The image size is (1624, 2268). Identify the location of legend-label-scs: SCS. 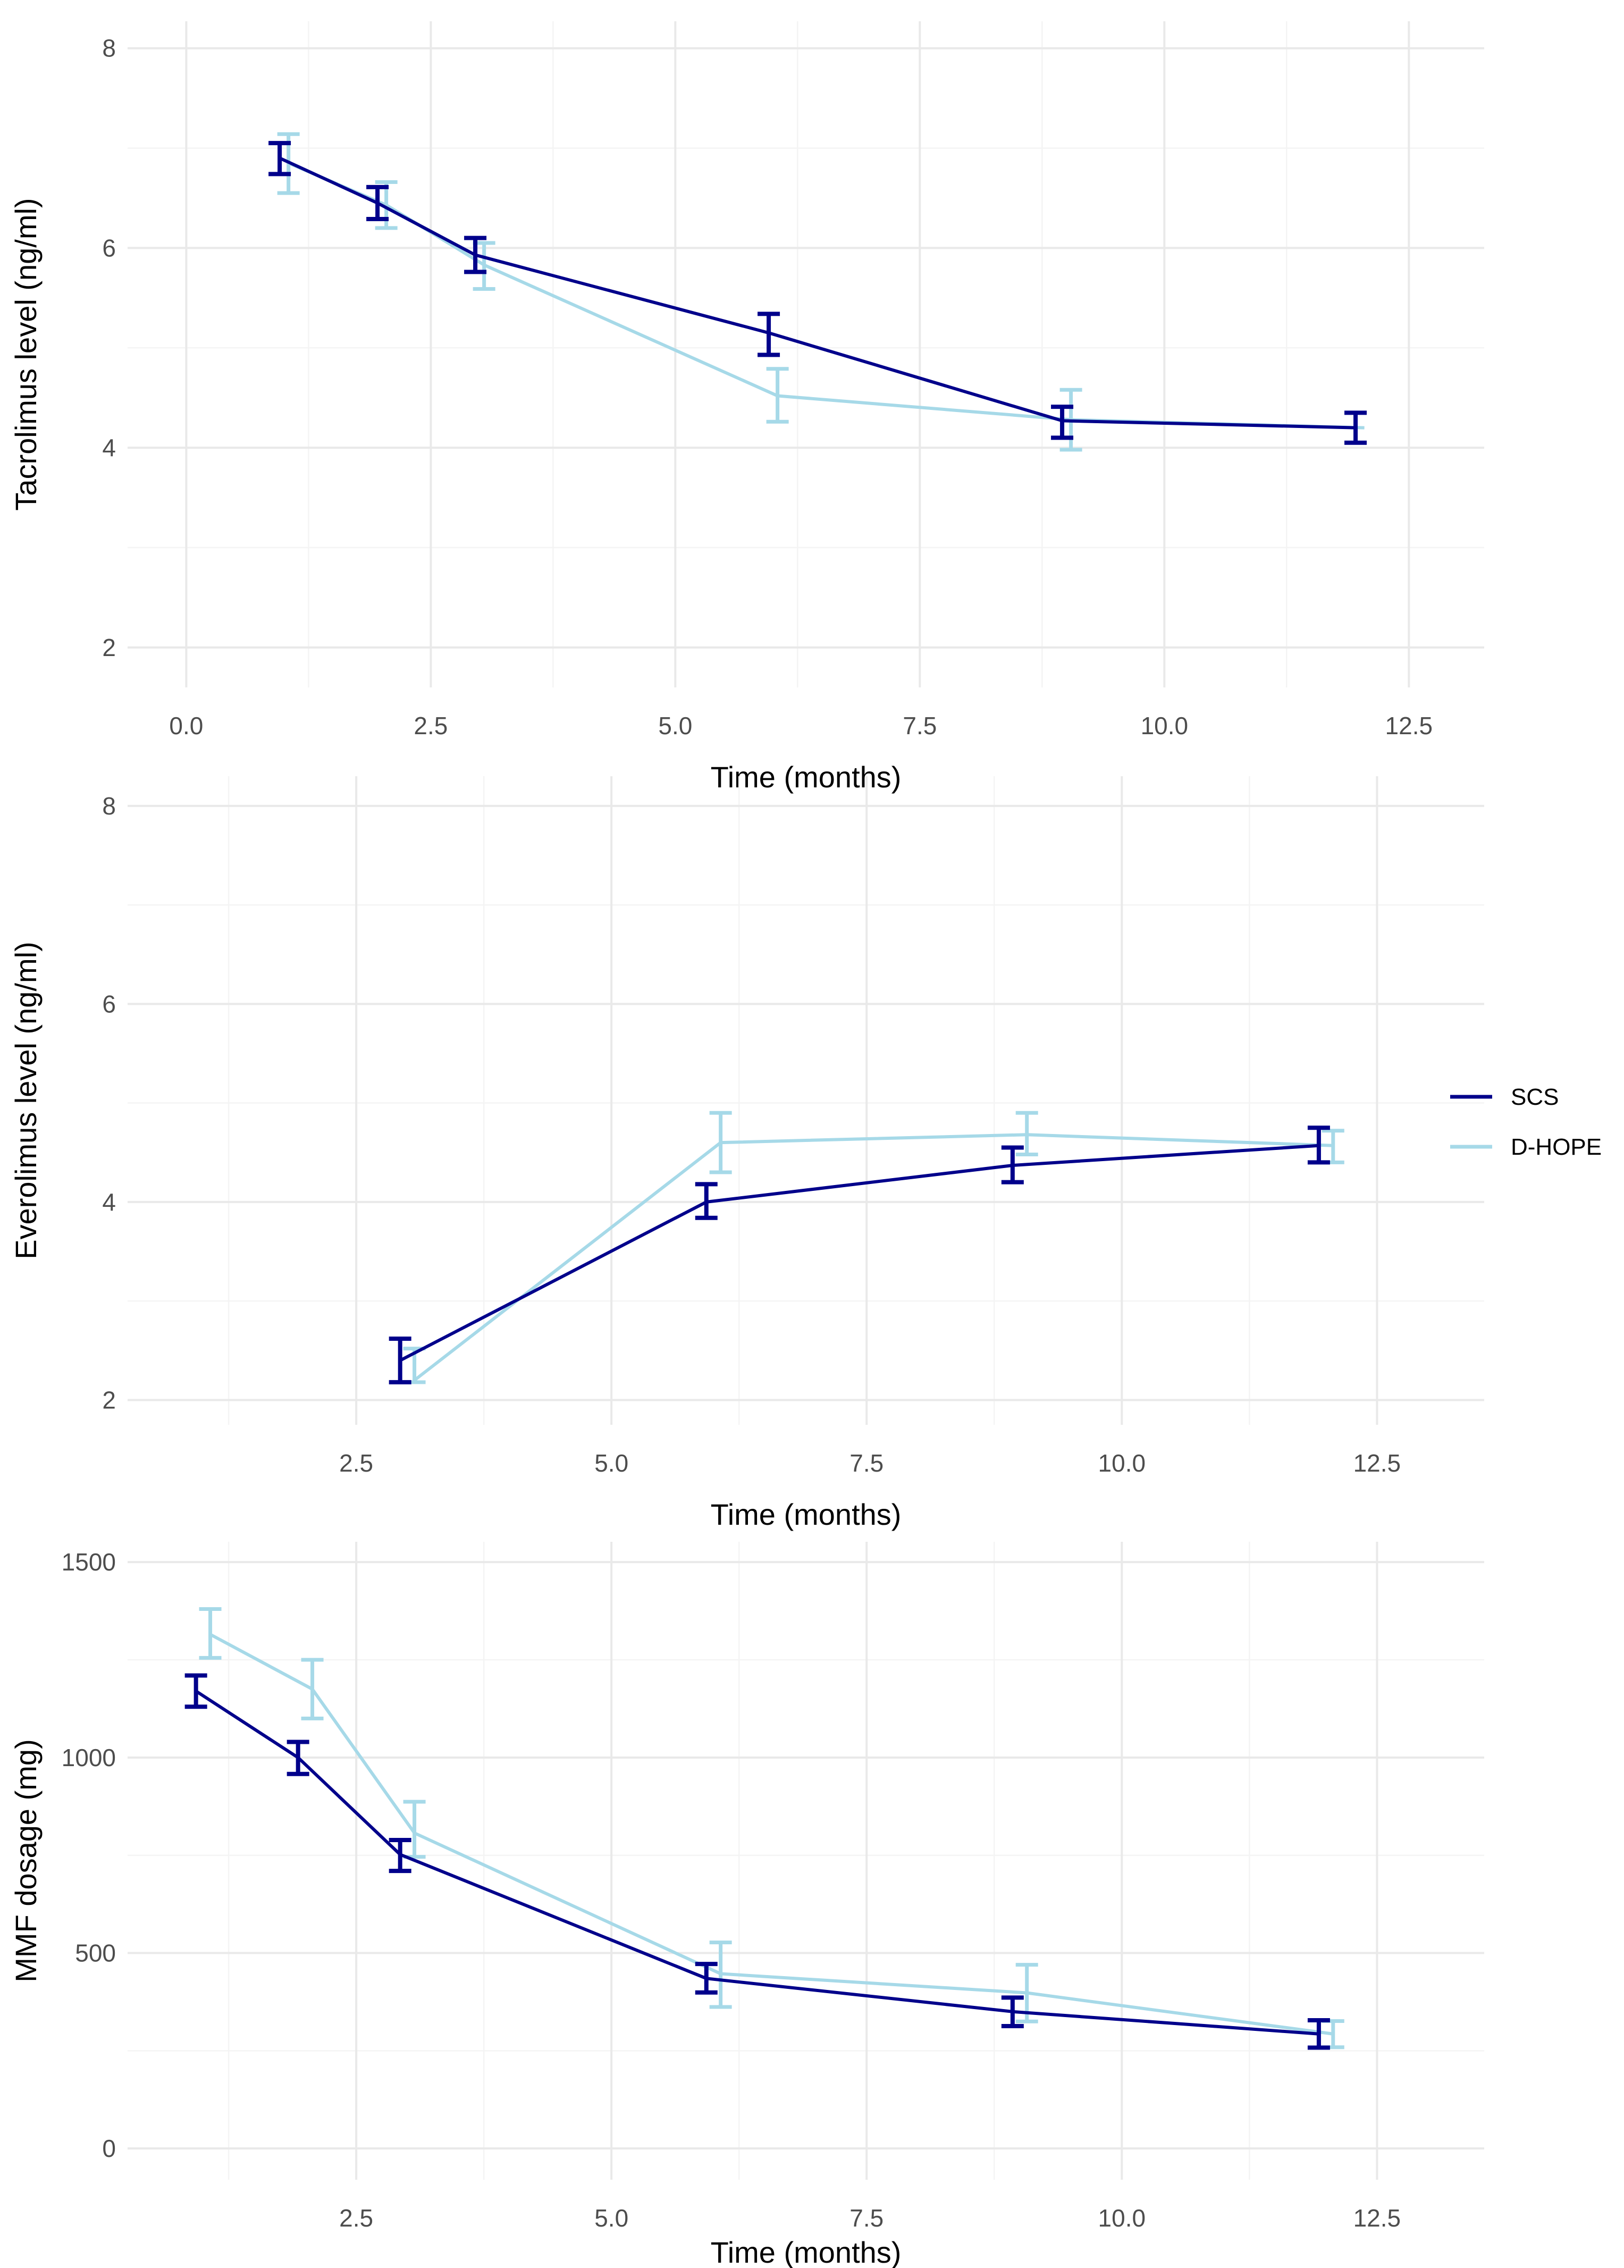
(1535, 1097).